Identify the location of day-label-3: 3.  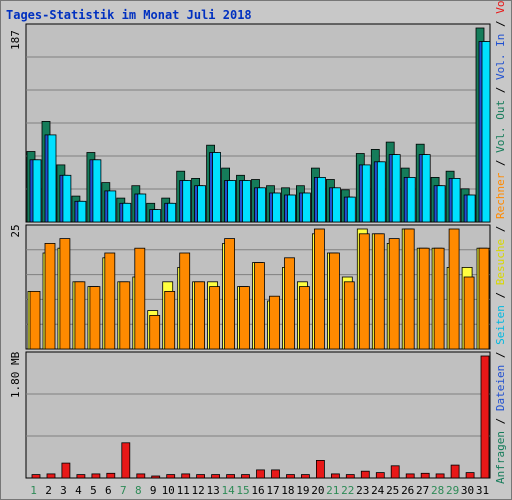
(63, 490).